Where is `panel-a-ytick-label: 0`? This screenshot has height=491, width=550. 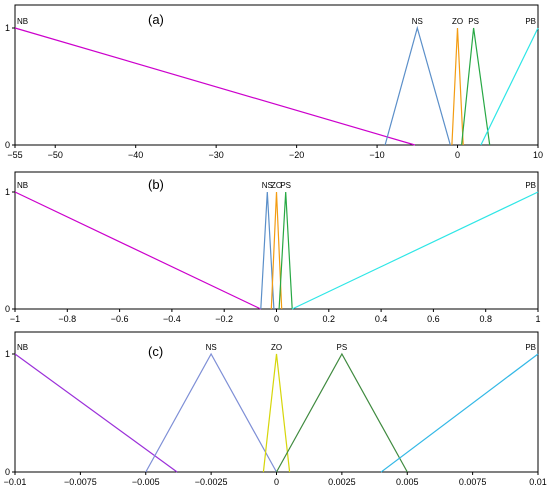 panel-a-ytick-label: 0 is located at coordinates (7, 145).